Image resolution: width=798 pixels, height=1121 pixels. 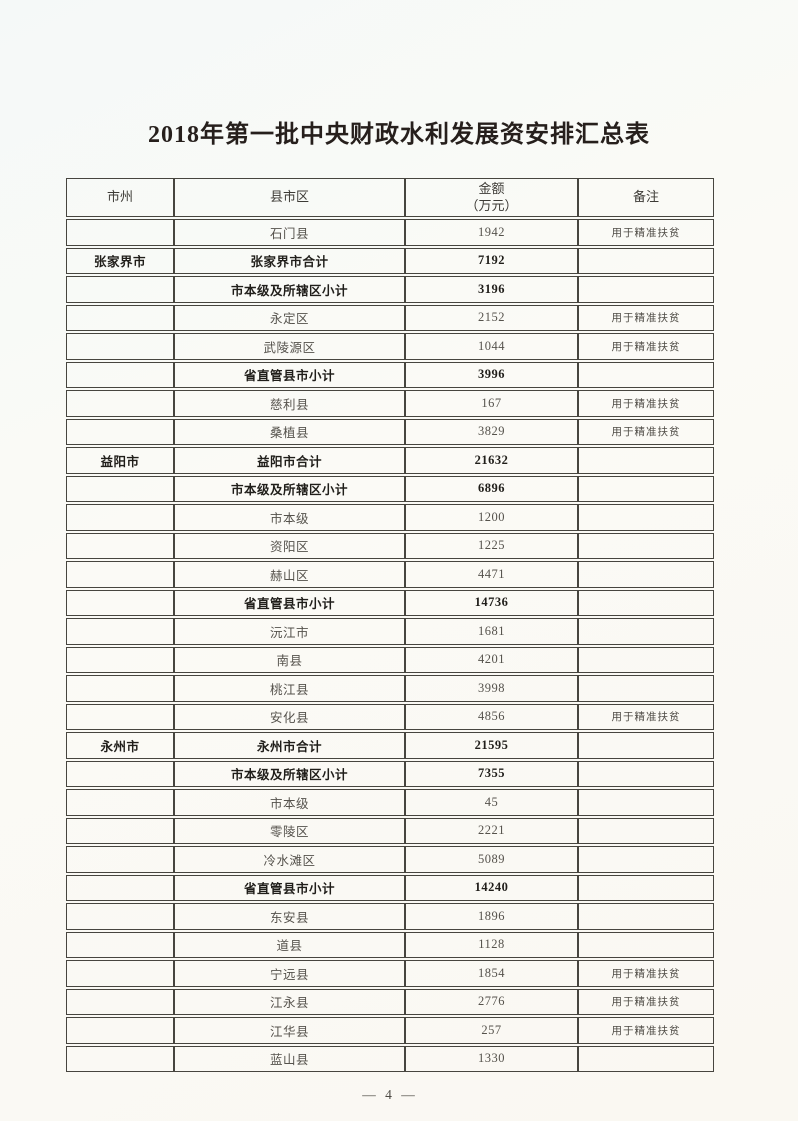 I want to click on table-row: 赫山区 4471, so click(x=390, y=574).